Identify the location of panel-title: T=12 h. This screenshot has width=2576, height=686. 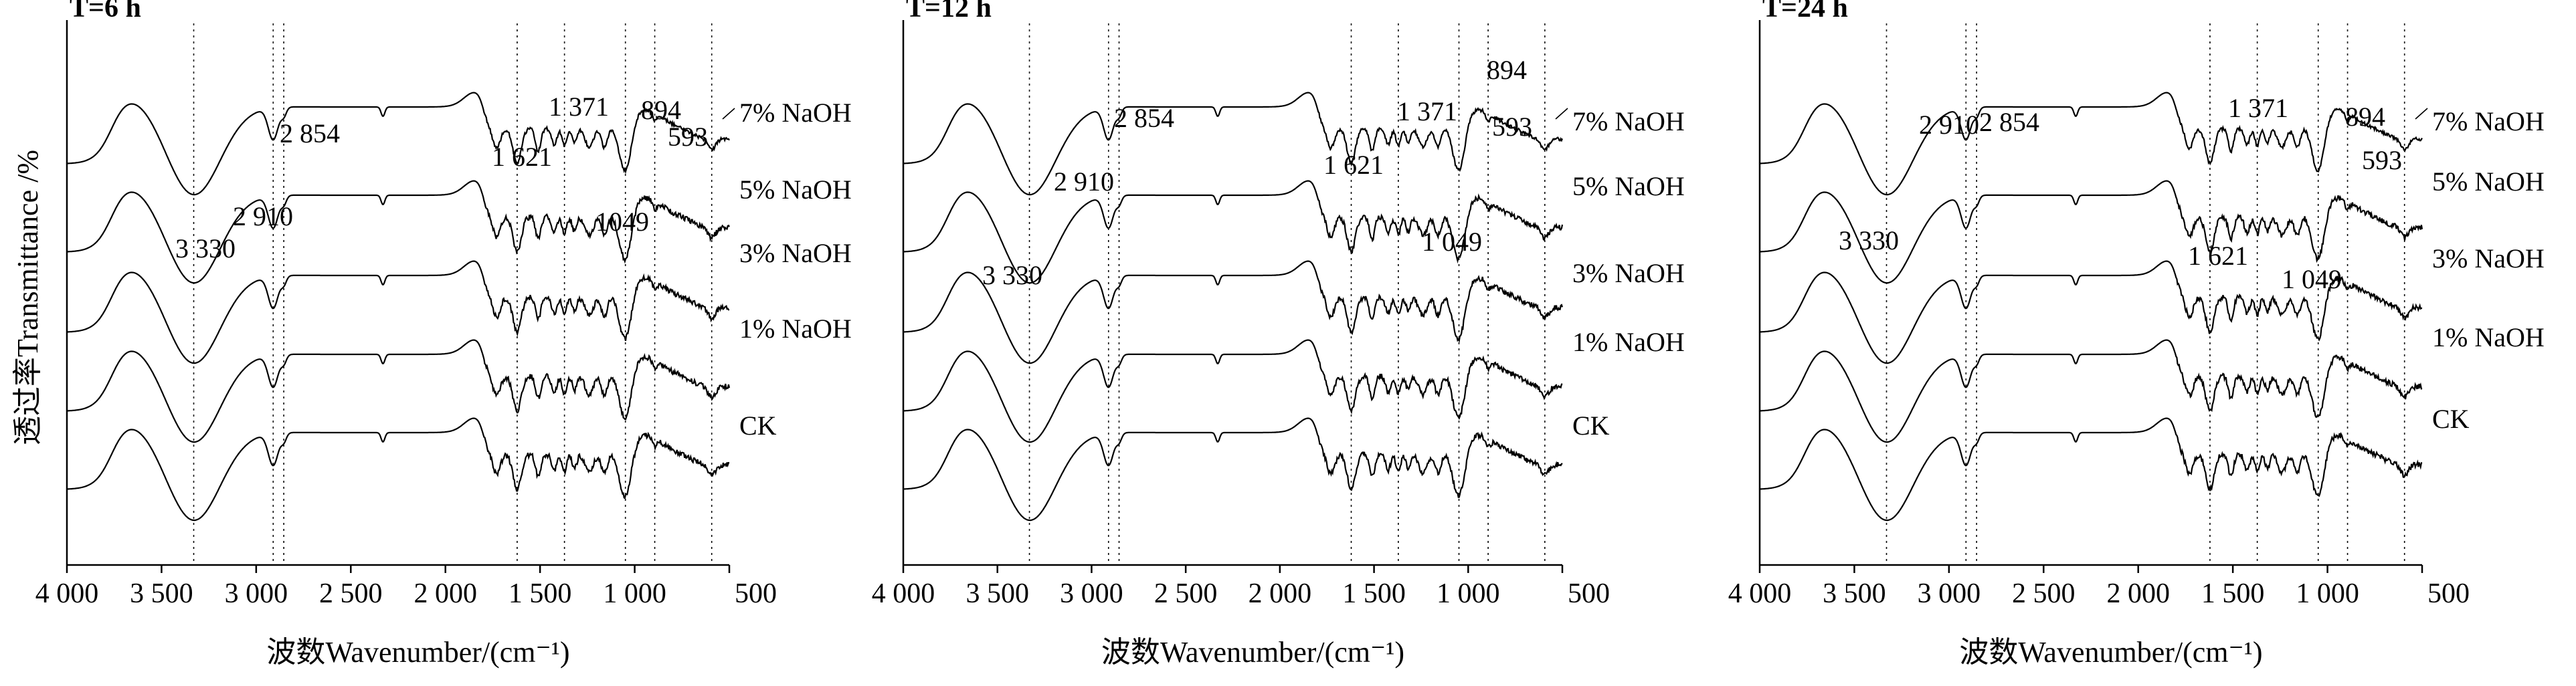
(949, 12).